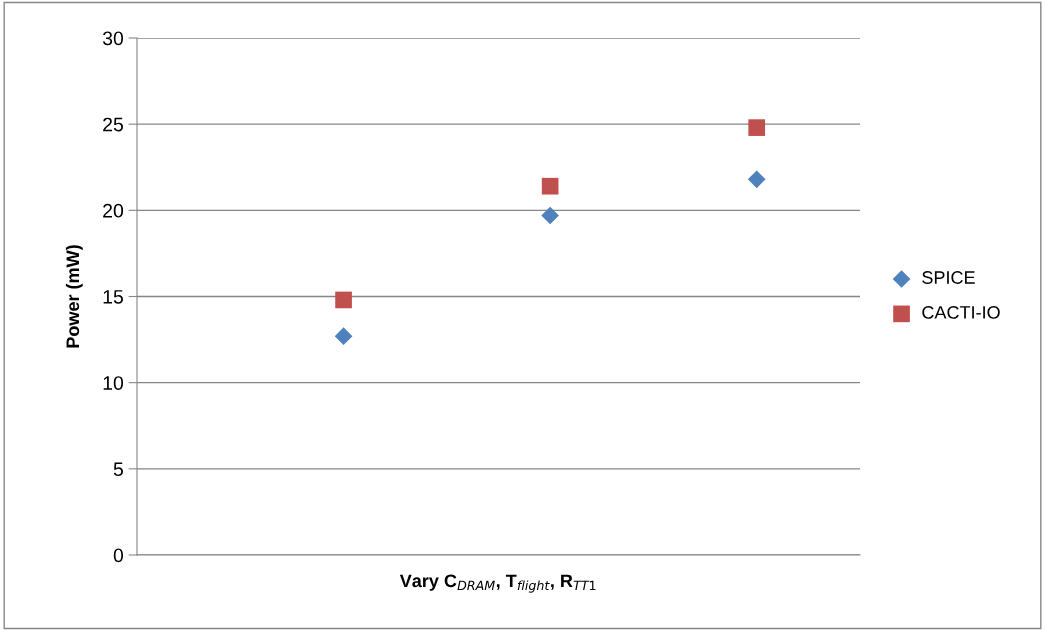 The image size is (1045, 631). I want to click on y-tick-label: 20, so click(113, 210).